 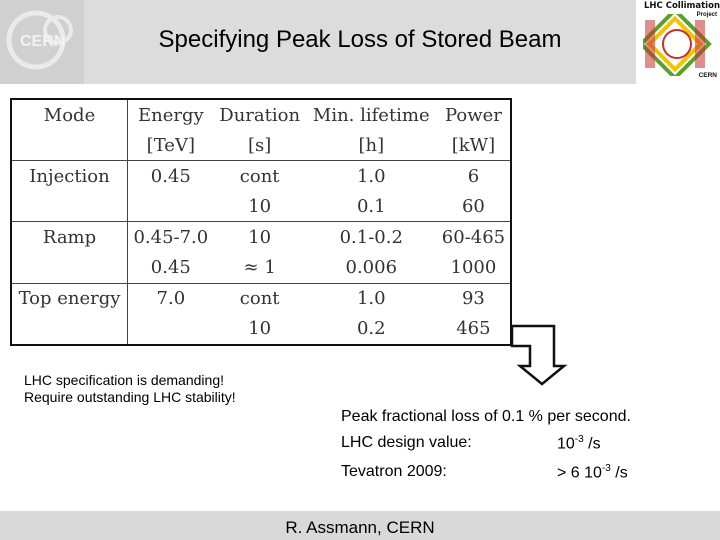 I want to click on tevatron-value: > 6 10-3 /s, so click(x=592, y=472).